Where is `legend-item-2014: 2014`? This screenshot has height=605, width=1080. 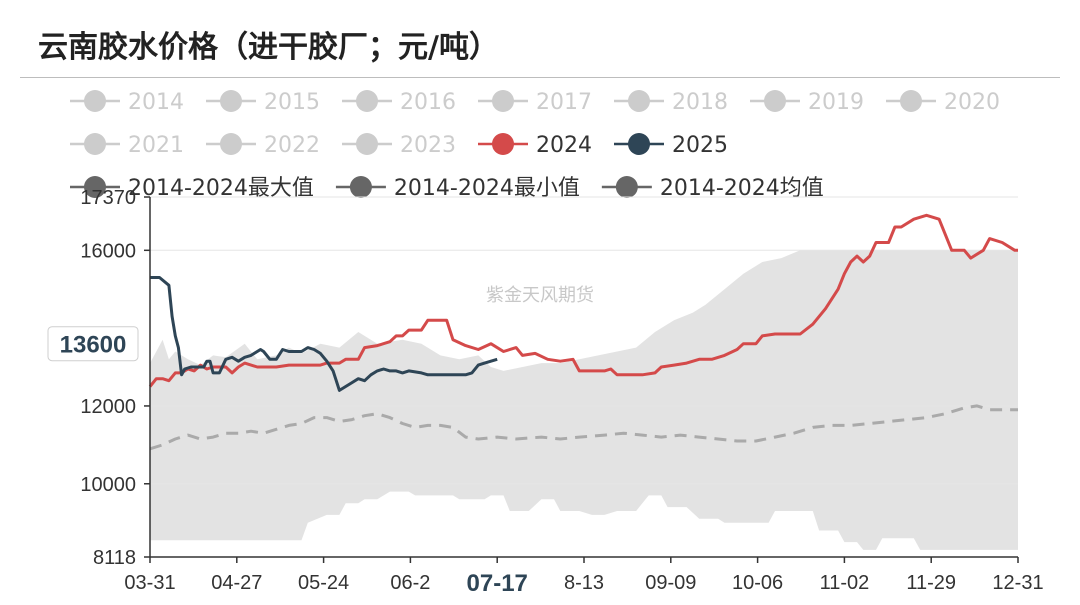 legend-item-2014: 2014 is located at coordinates (127, 102).